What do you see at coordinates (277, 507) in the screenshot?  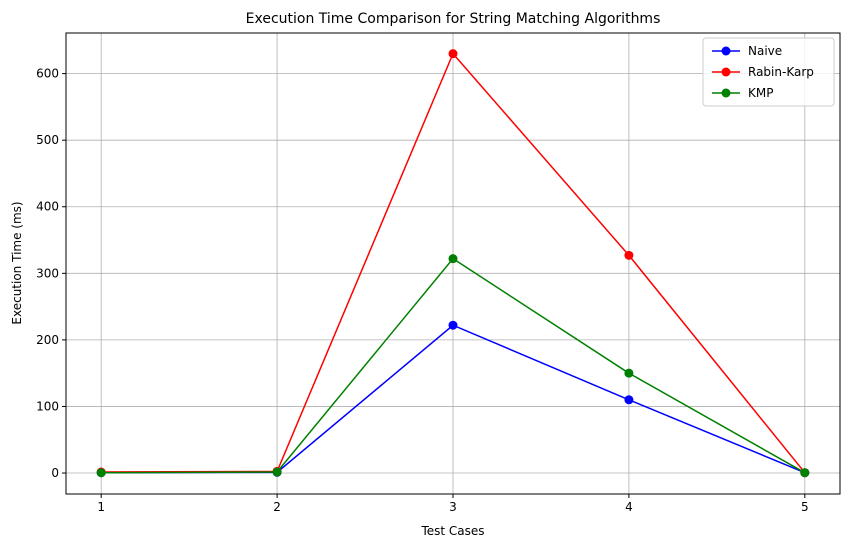 I see `x-tick-label: 2` at bounding box center [277, 507].